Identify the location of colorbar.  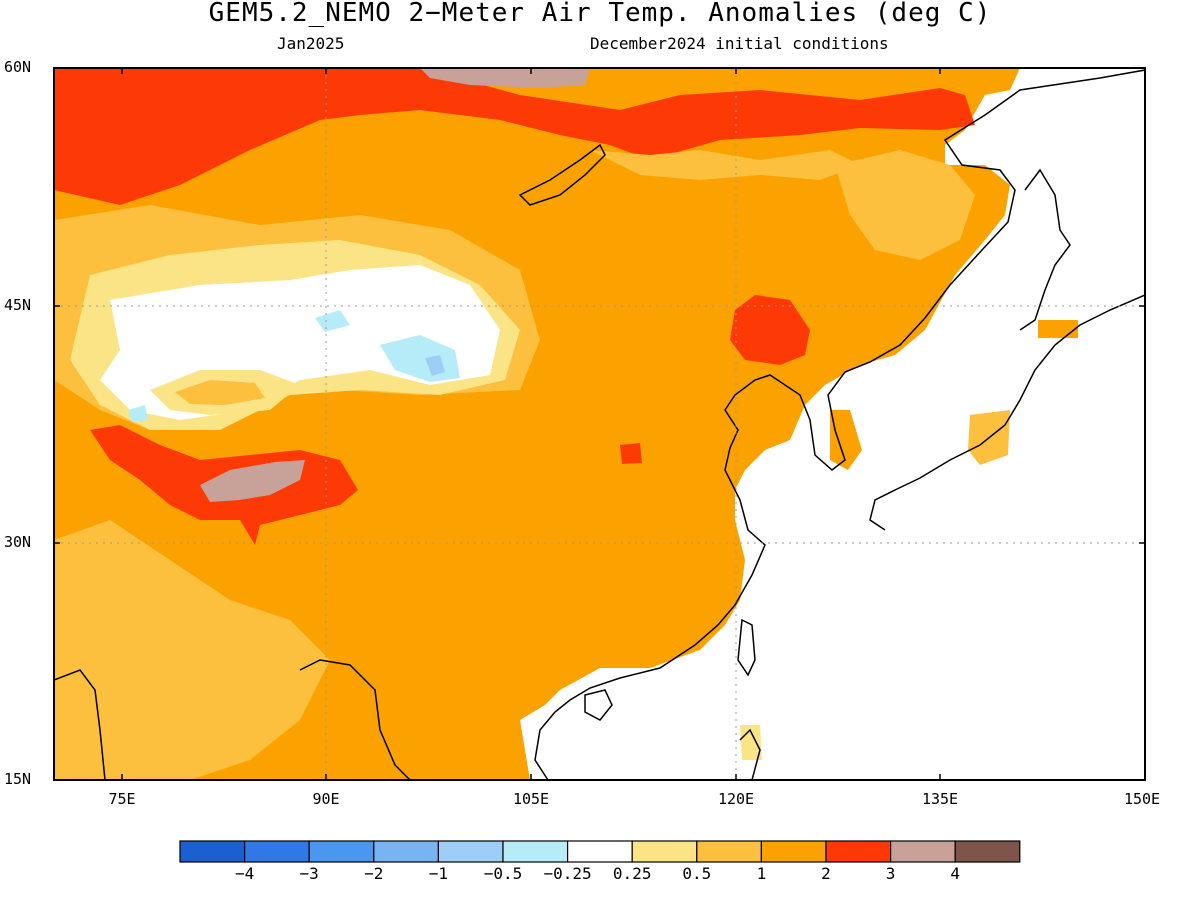
(600, 851).